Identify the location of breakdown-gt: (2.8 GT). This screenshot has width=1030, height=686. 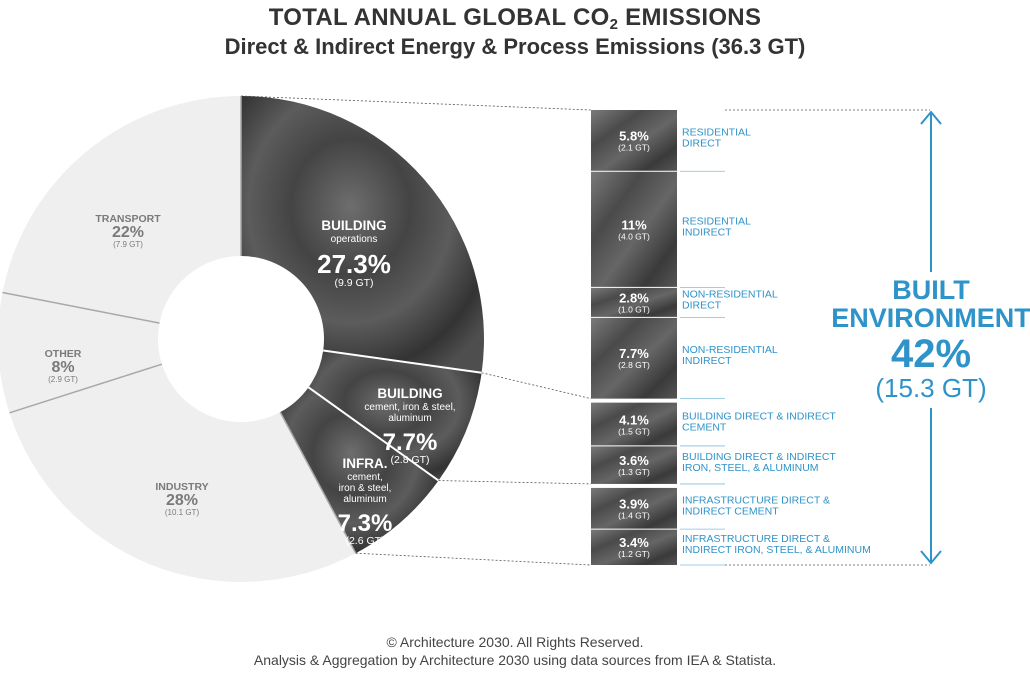
(634, 365).